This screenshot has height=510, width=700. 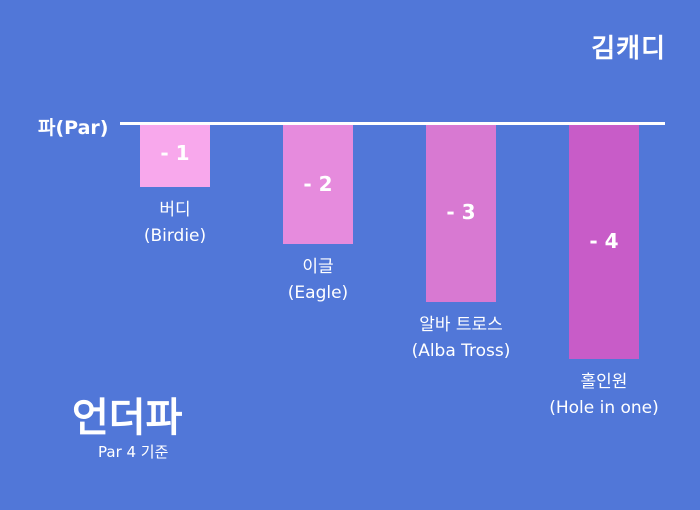 What do you see at coordinates (175, 209) in the screenshot?
I see `category-label-korean: 버디` at bounding box center [175, 209].